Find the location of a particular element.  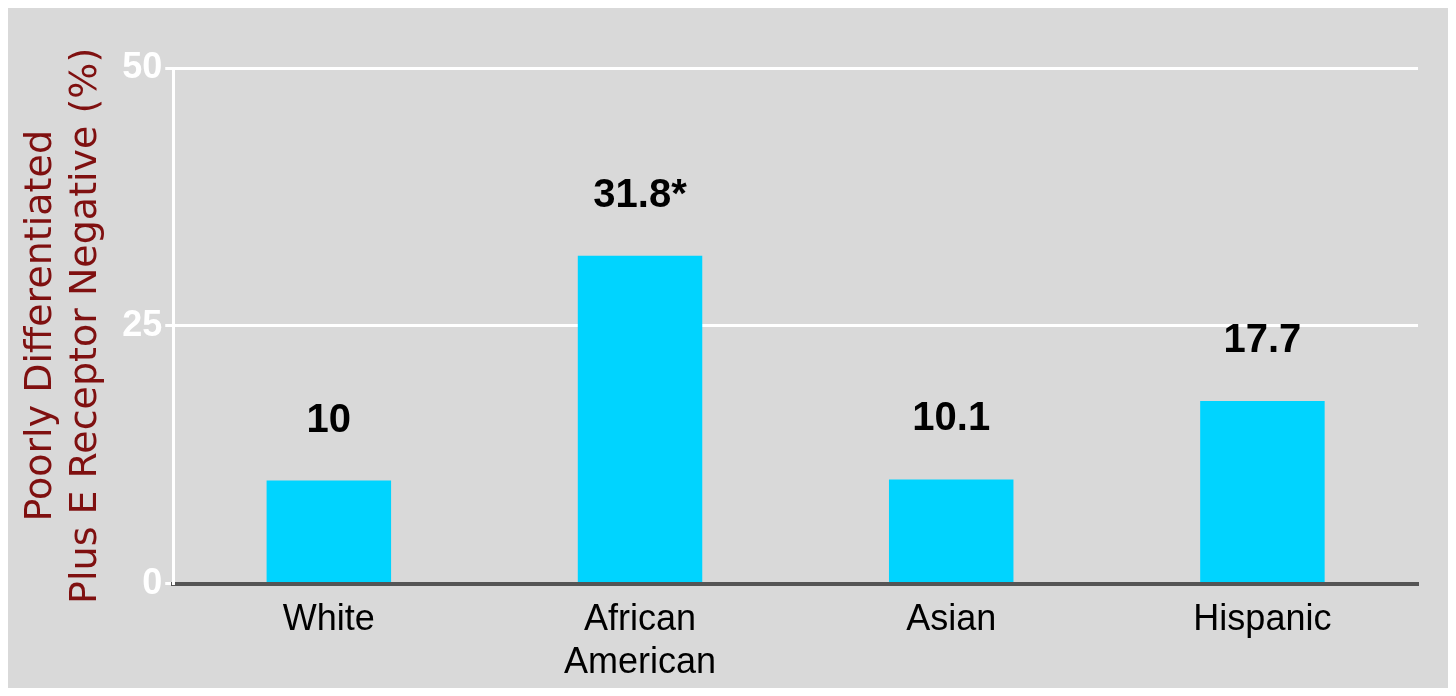

x-tick-label: Hispanic is located at coordinates (1262, 618).